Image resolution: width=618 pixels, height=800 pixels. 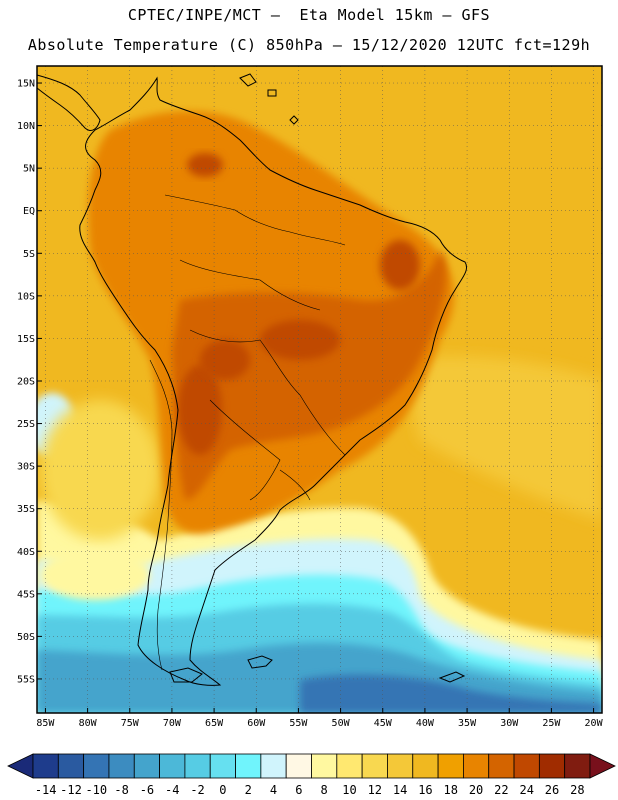 What do you see at coordinates (26, 381) in the screenshot?
I see `latitude-label: 20S` at bounding box center [26, 381].